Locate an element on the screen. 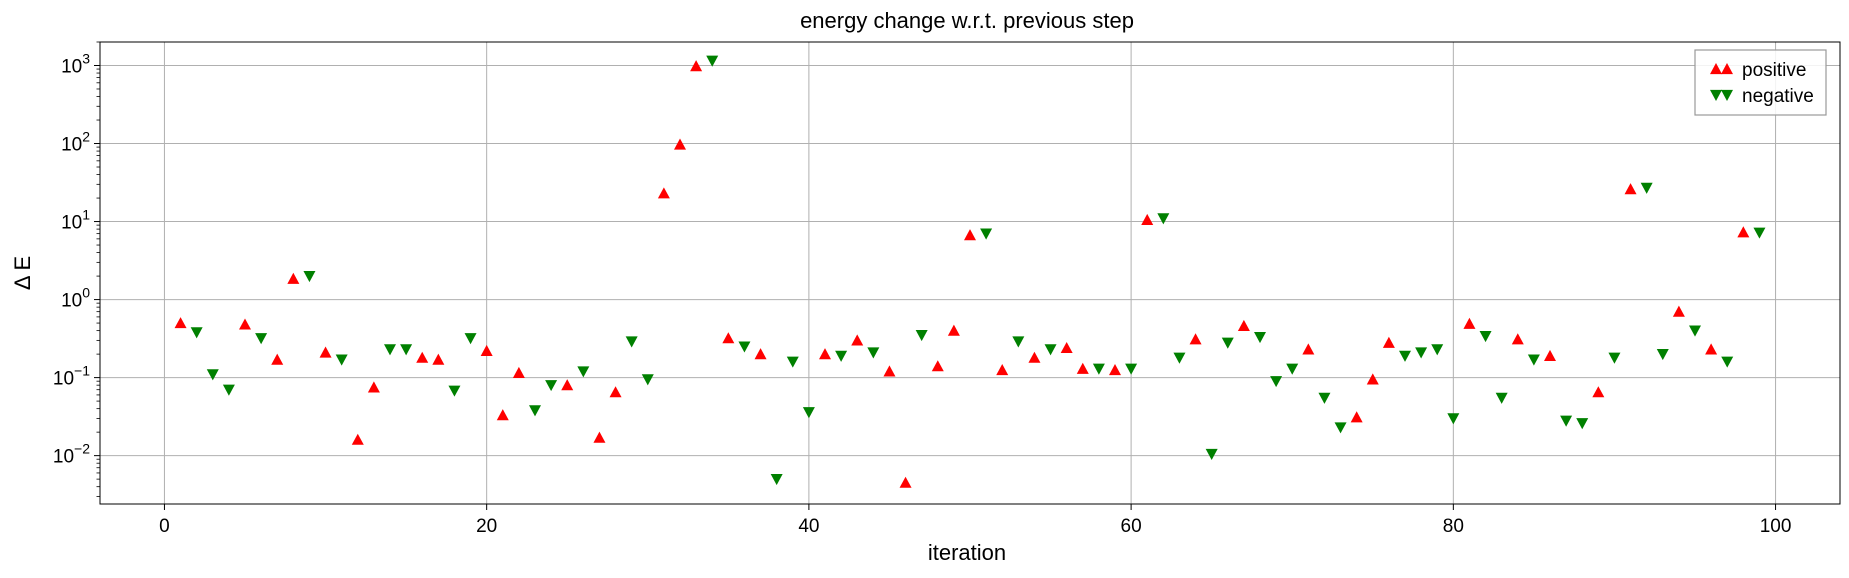 The height and width of the screenshot is (578, 1849). legend-box is located at coordinates (1760, 82).